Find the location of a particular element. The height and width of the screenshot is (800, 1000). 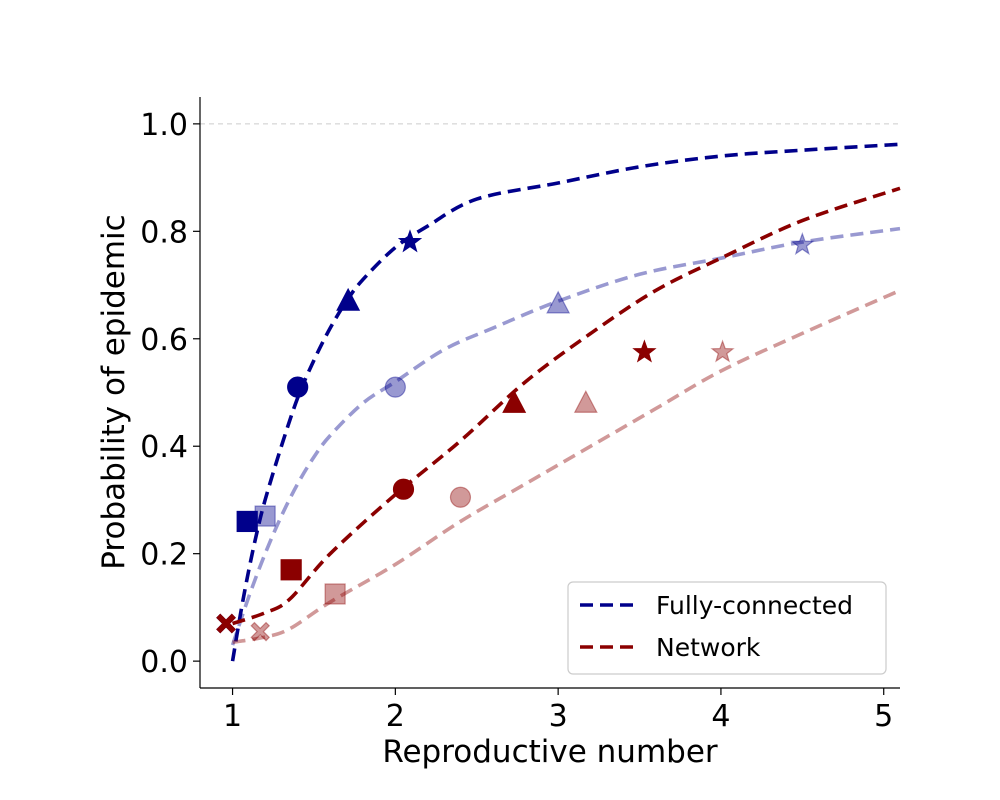

y-tick-label: 1.0 is located at coordinates (164, 125).